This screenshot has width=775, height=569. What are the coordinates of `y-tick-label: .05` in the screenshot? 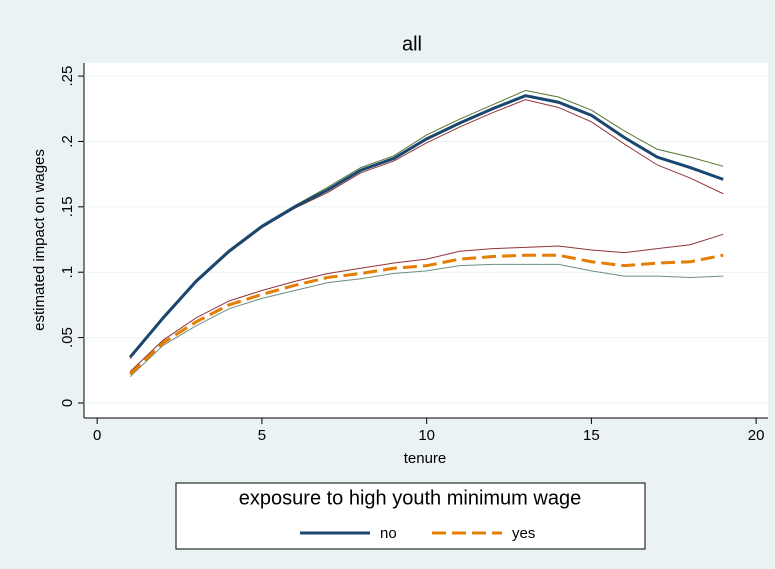 It's located at (67, 337).